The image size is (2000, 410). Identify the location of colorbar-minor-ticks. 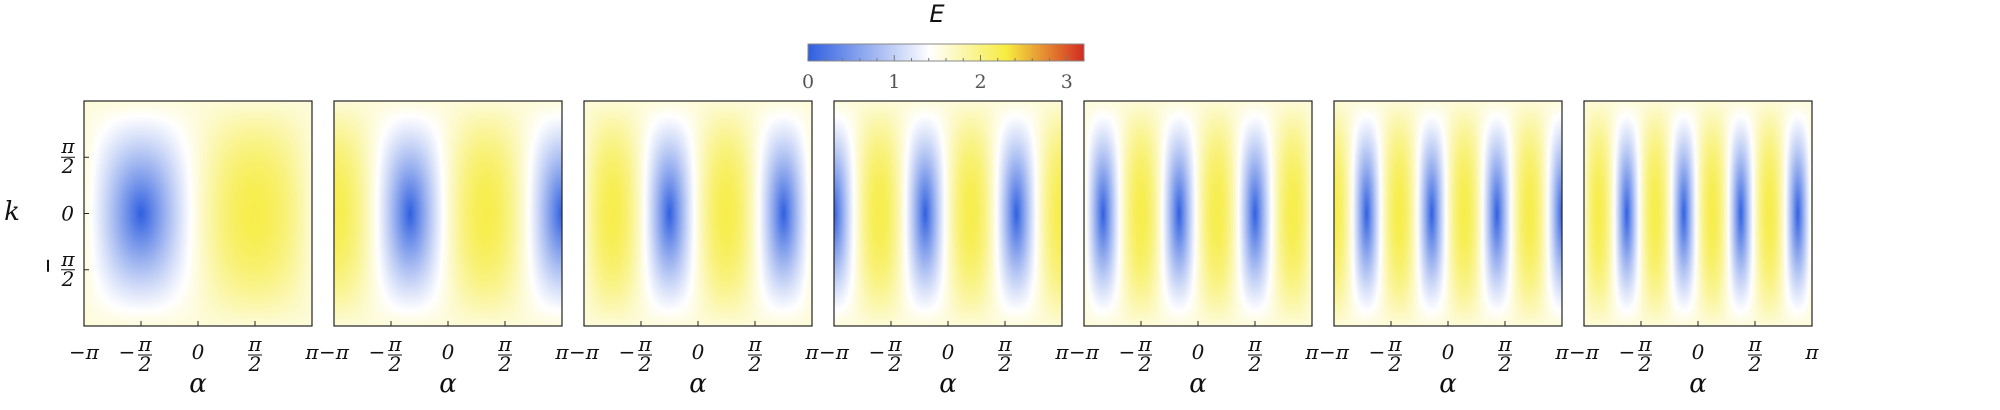
(946, 58).